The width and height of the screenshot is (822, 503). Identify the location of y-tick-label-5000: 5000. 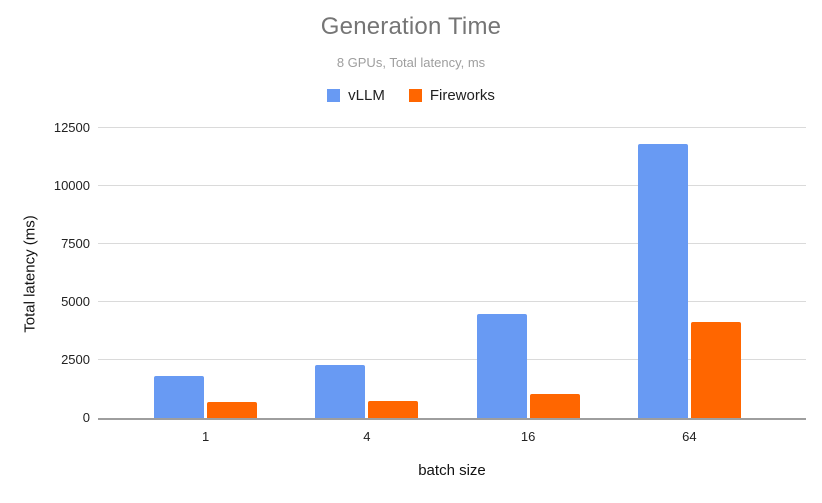
(75, 301).